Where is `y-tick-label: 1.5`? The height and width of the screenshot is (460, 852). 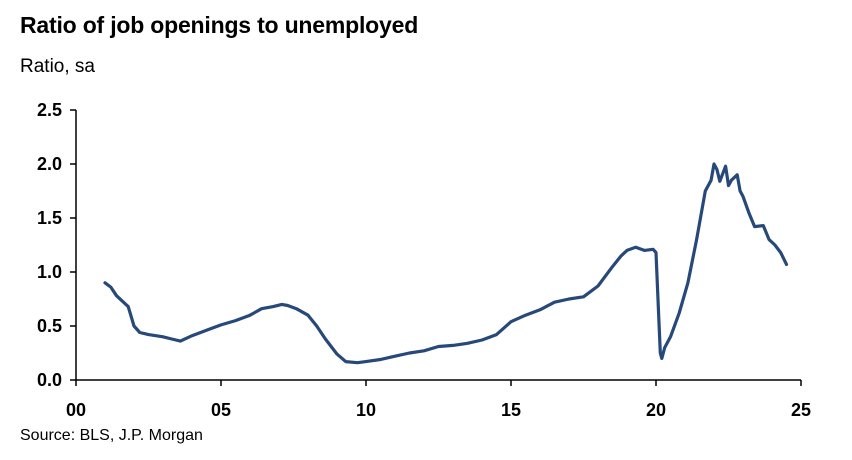
y-tick-label: 1.5 is located at coordinates (49, 218).